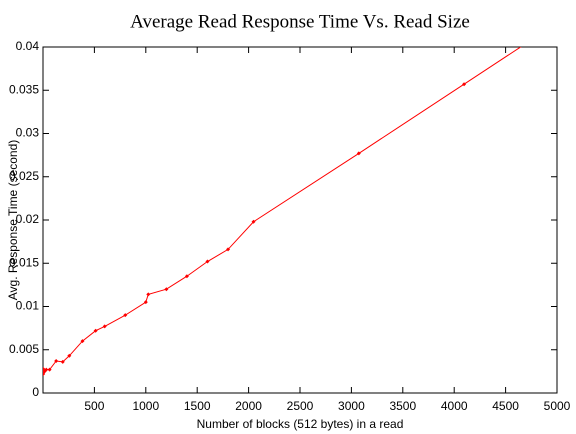 The height and width of the screenshot is (434, 576). Describe the element at coordinates (197, 406) in the screenshot. I see `x-tick-label: 1500` at that location.